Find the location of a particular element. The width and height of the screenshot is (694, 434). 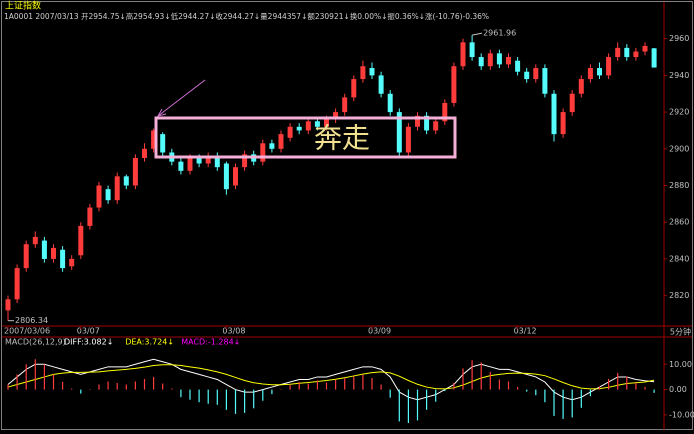

legend-item: DIFF:3.082↓ is located at coordinates (88, 342).